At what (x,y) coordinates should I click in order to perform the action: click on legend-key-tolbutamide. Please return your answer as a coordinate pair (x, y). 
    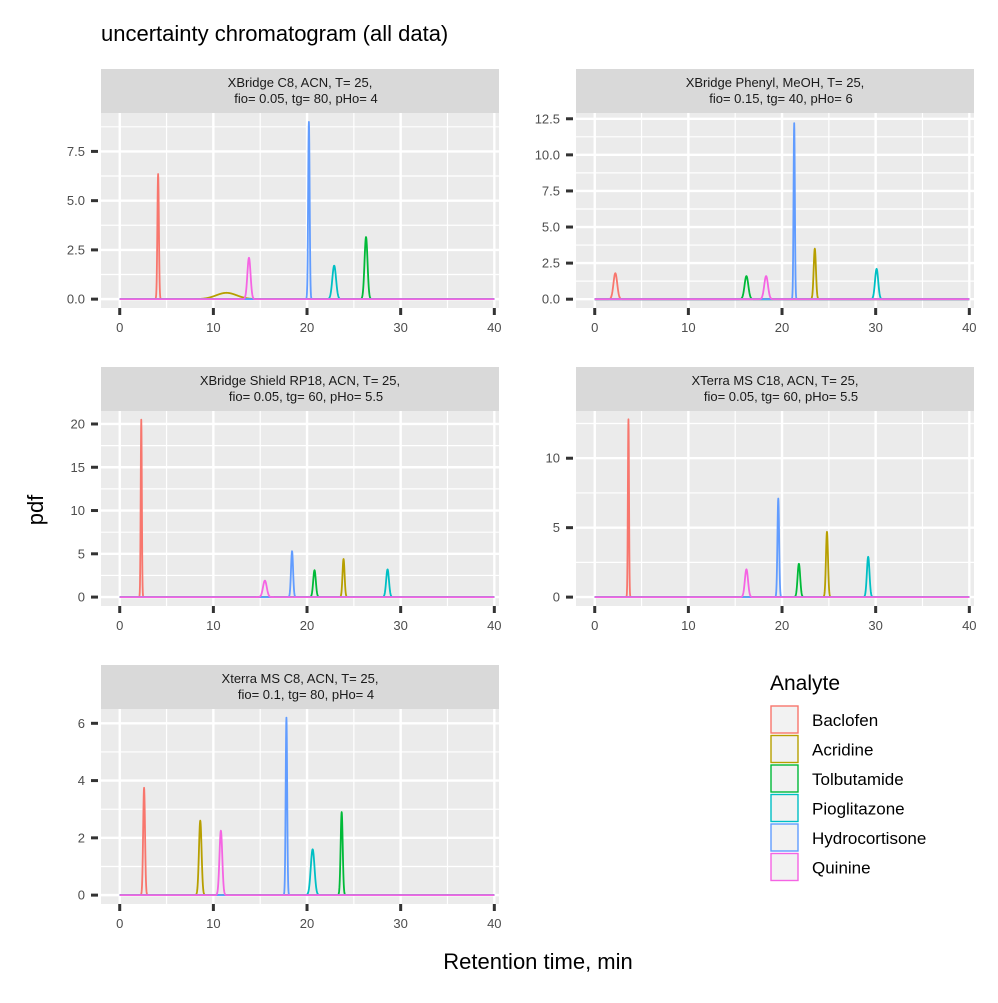
    Looking at the image, I should click on (784, 778).